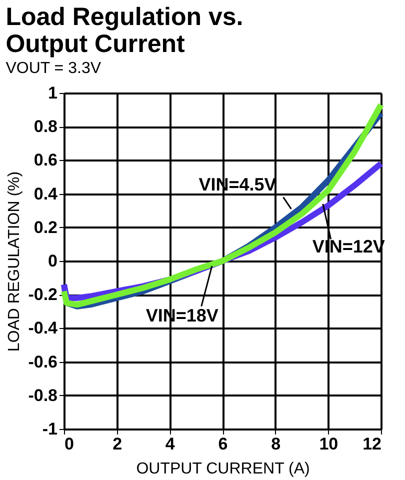  I want to click on y-tick-label: -0.2, so click(43, 294).